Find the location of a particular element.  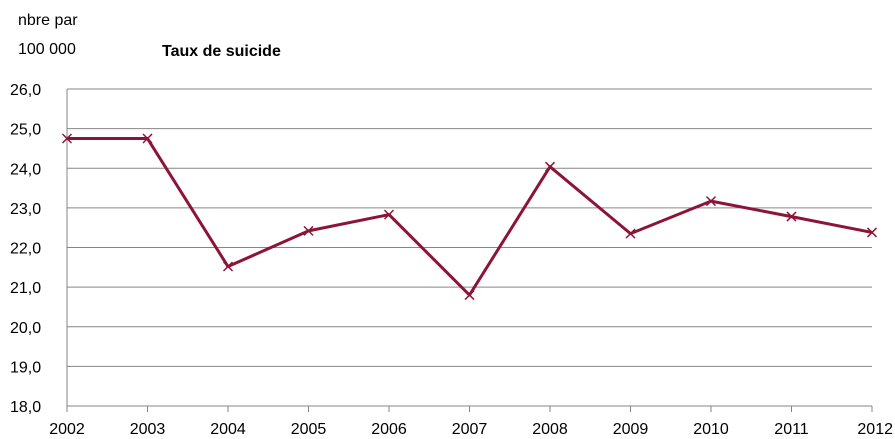

x-tick-label: 2006 is located at coordinates (389, 429).